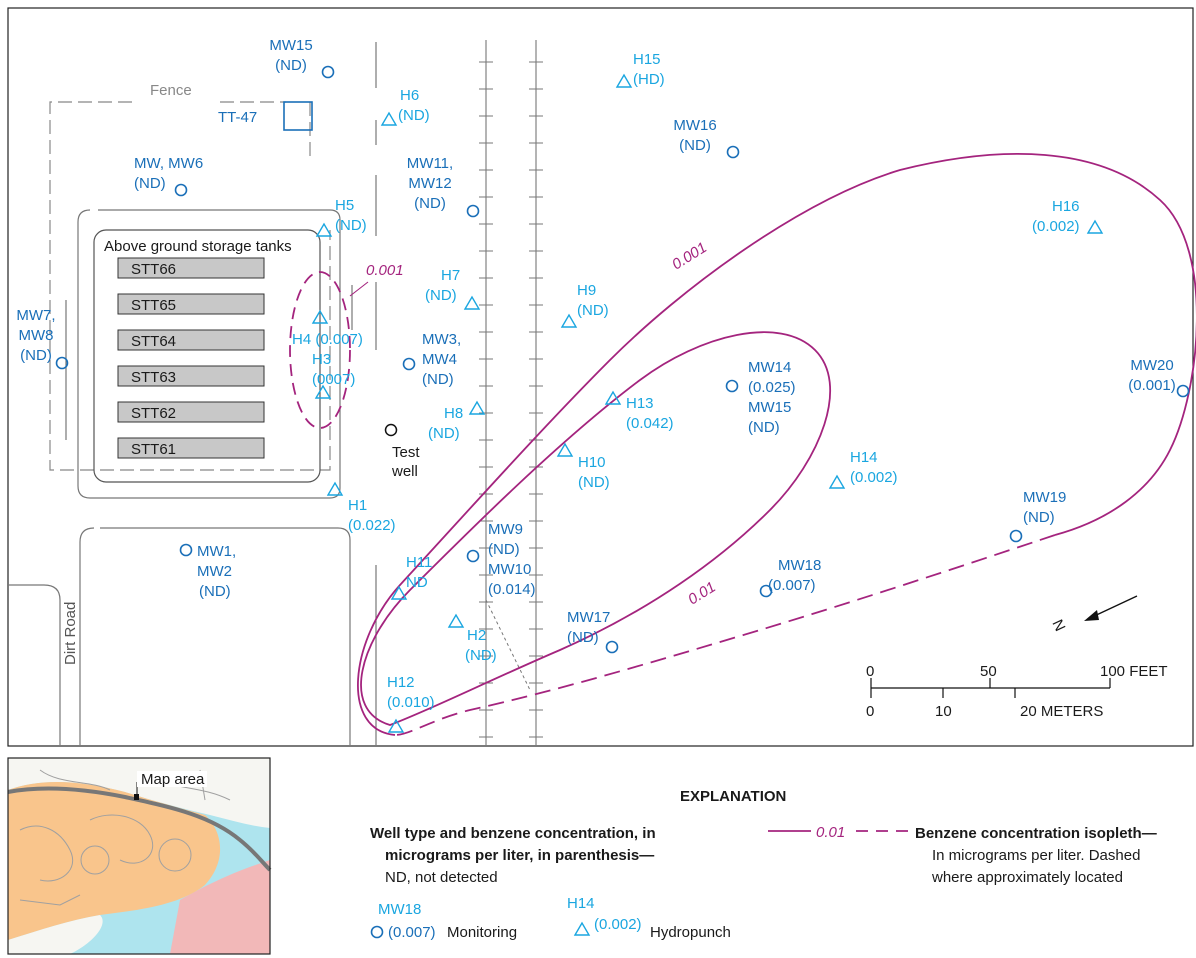  Describe the element at coordinates (624, 80) in the screenshot. I see `hydropunch-well-h15` at that location.